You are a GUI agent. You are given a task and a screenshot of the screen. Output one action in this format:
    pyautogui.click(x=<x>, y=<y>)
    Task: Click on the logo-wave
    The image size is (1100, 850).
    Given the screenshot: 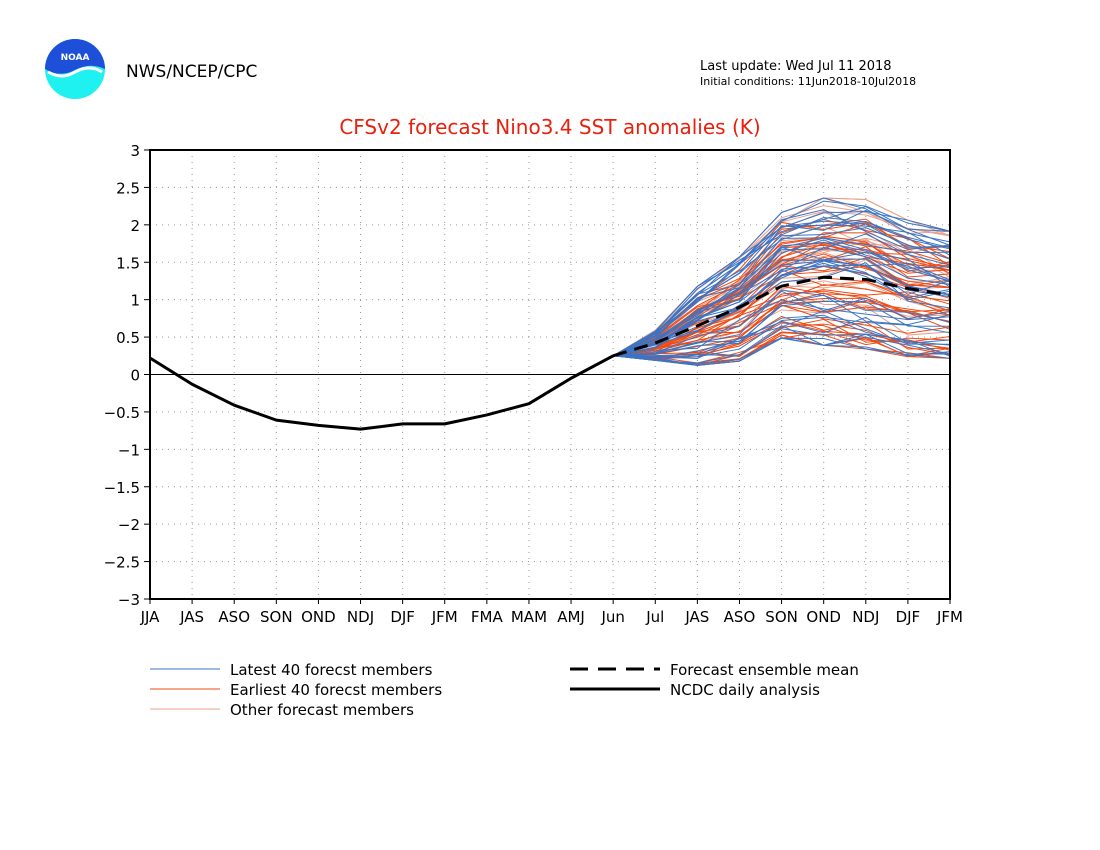 What is the action you would take?
    pyautogui.click(x=75, y=72)
    